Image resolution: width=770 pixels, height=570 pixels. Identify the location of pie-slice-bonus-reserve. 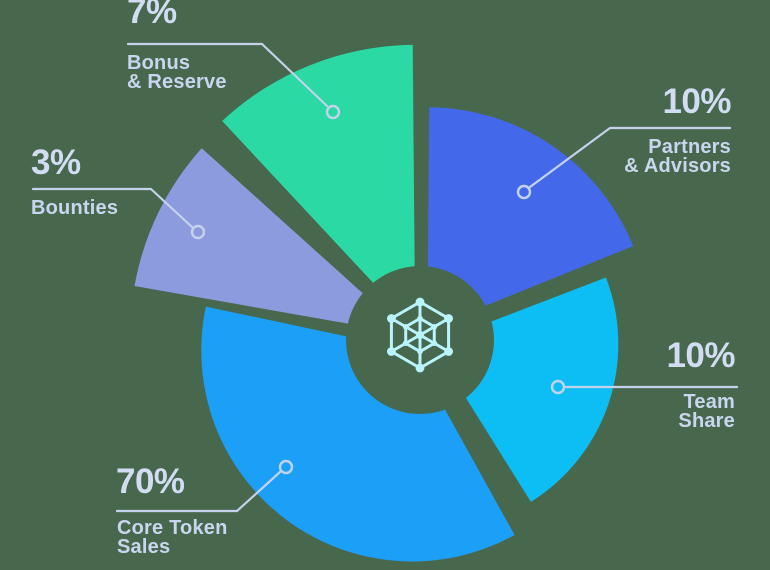
(319, 186).